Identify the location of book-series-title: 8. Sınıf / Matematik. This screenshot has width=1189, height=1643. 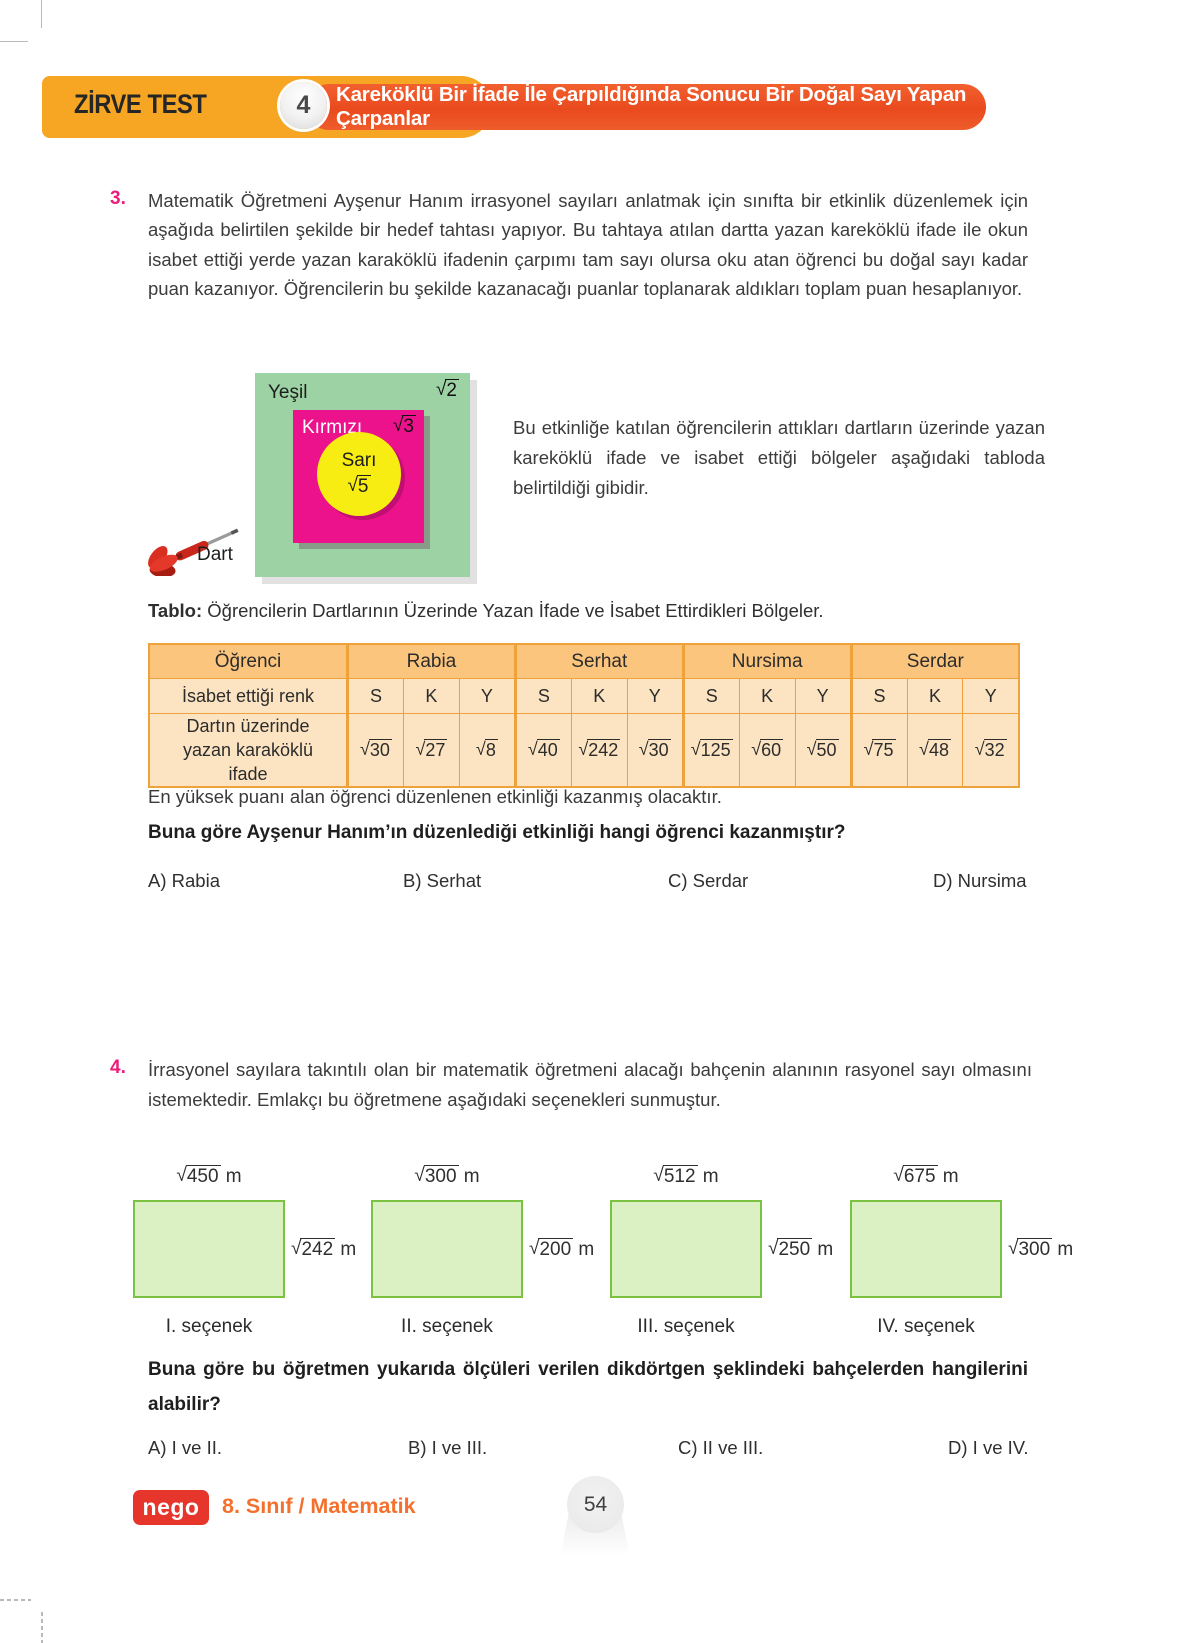
(319, 1506).